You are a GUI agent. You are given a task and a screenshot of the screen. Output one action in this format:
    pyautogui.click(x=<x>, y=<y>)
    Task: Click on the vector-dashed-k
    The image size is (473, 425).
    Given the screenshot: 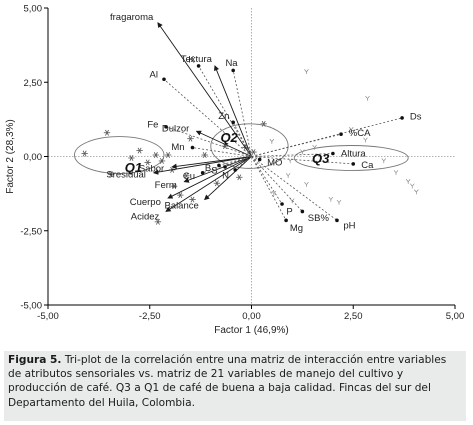 What is the action you would take?
    pyautogui.click(x=225, y=111)
    